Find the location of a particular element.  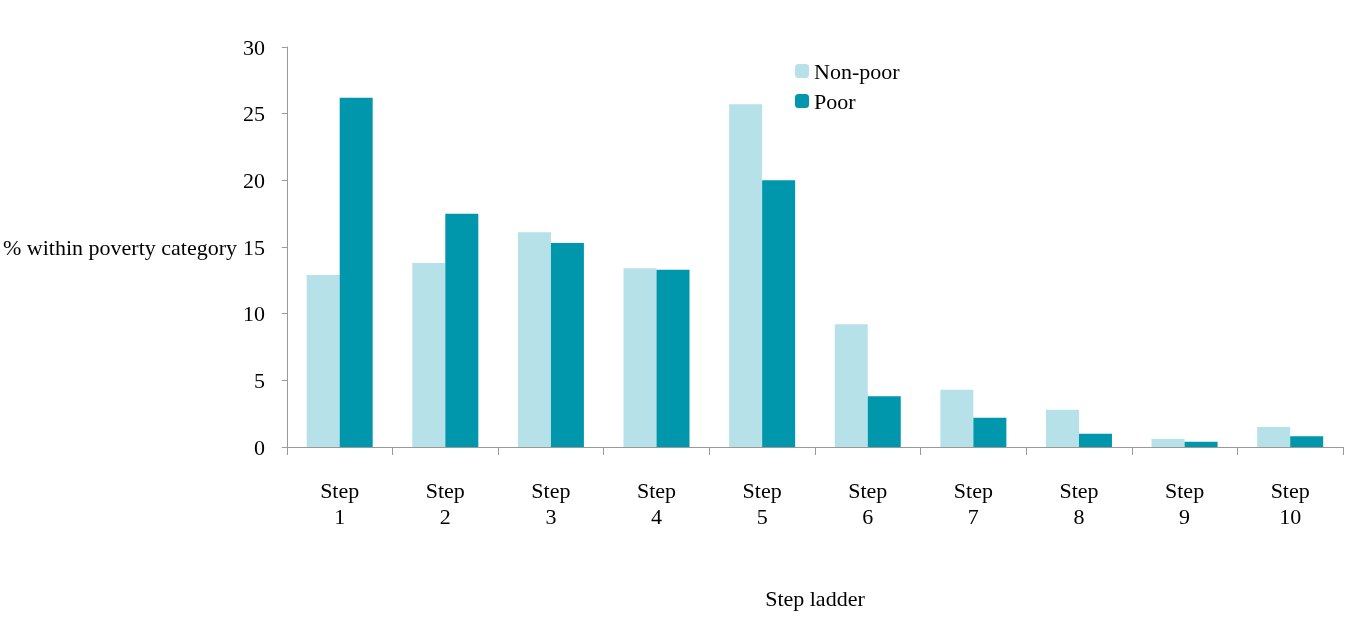

legend-label: Non-poor is located at coordinates (857, 71).